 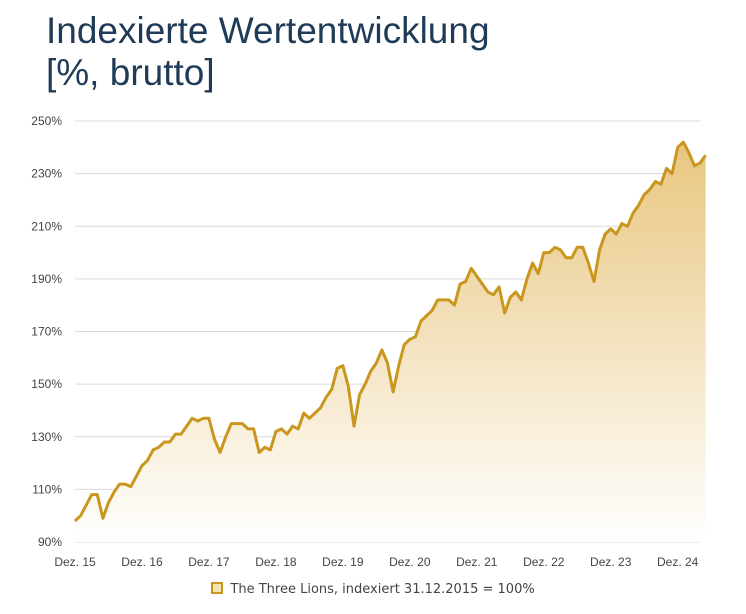 I want to click on x-tick-label: Dez. 18, so click(x=276, y=562).